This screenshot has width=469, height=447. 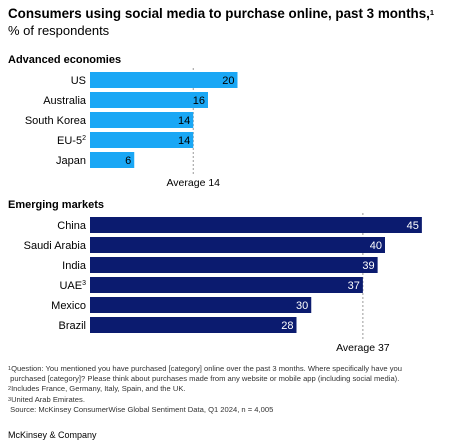 What do you see at coordinates (193, 183) in the screenshot?
I see `average-label: Average 14` at bounding box center [193, 183].